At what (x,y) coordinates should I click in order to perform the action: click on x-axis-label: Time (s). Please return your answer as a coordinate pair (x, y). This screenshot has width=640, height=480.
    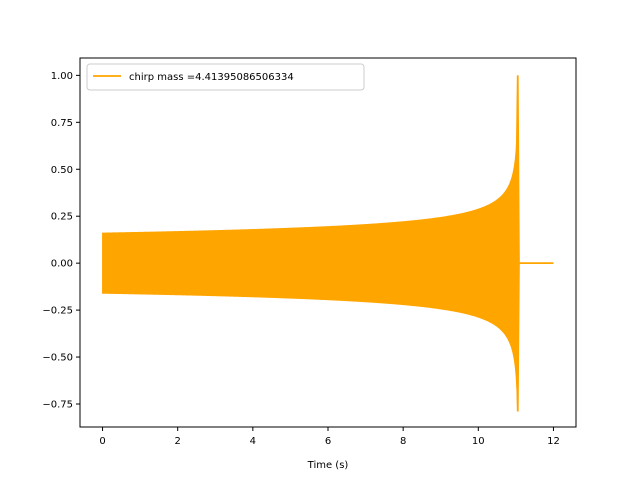
    Looking at the image, I should click on (328, 465).